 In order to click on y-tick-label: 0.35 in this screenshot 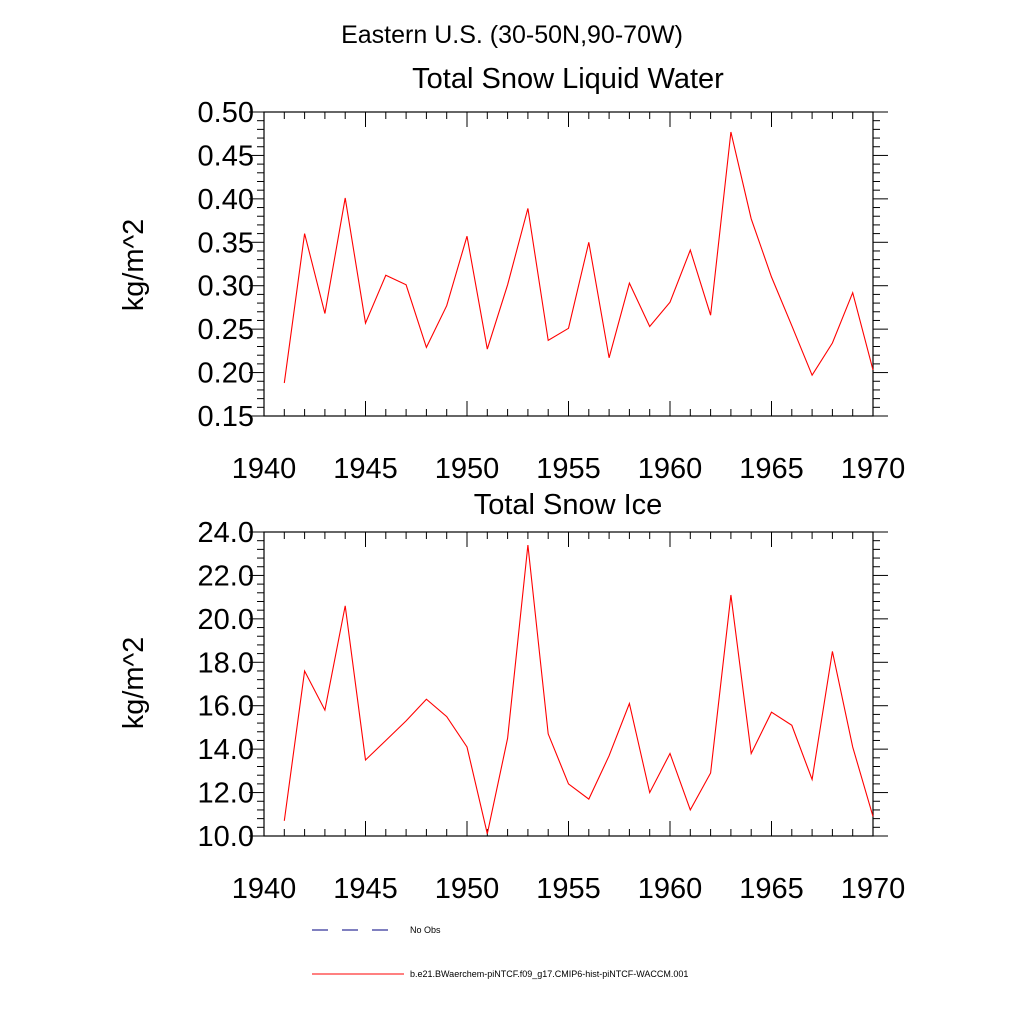, I will do `click(226, 243)`.